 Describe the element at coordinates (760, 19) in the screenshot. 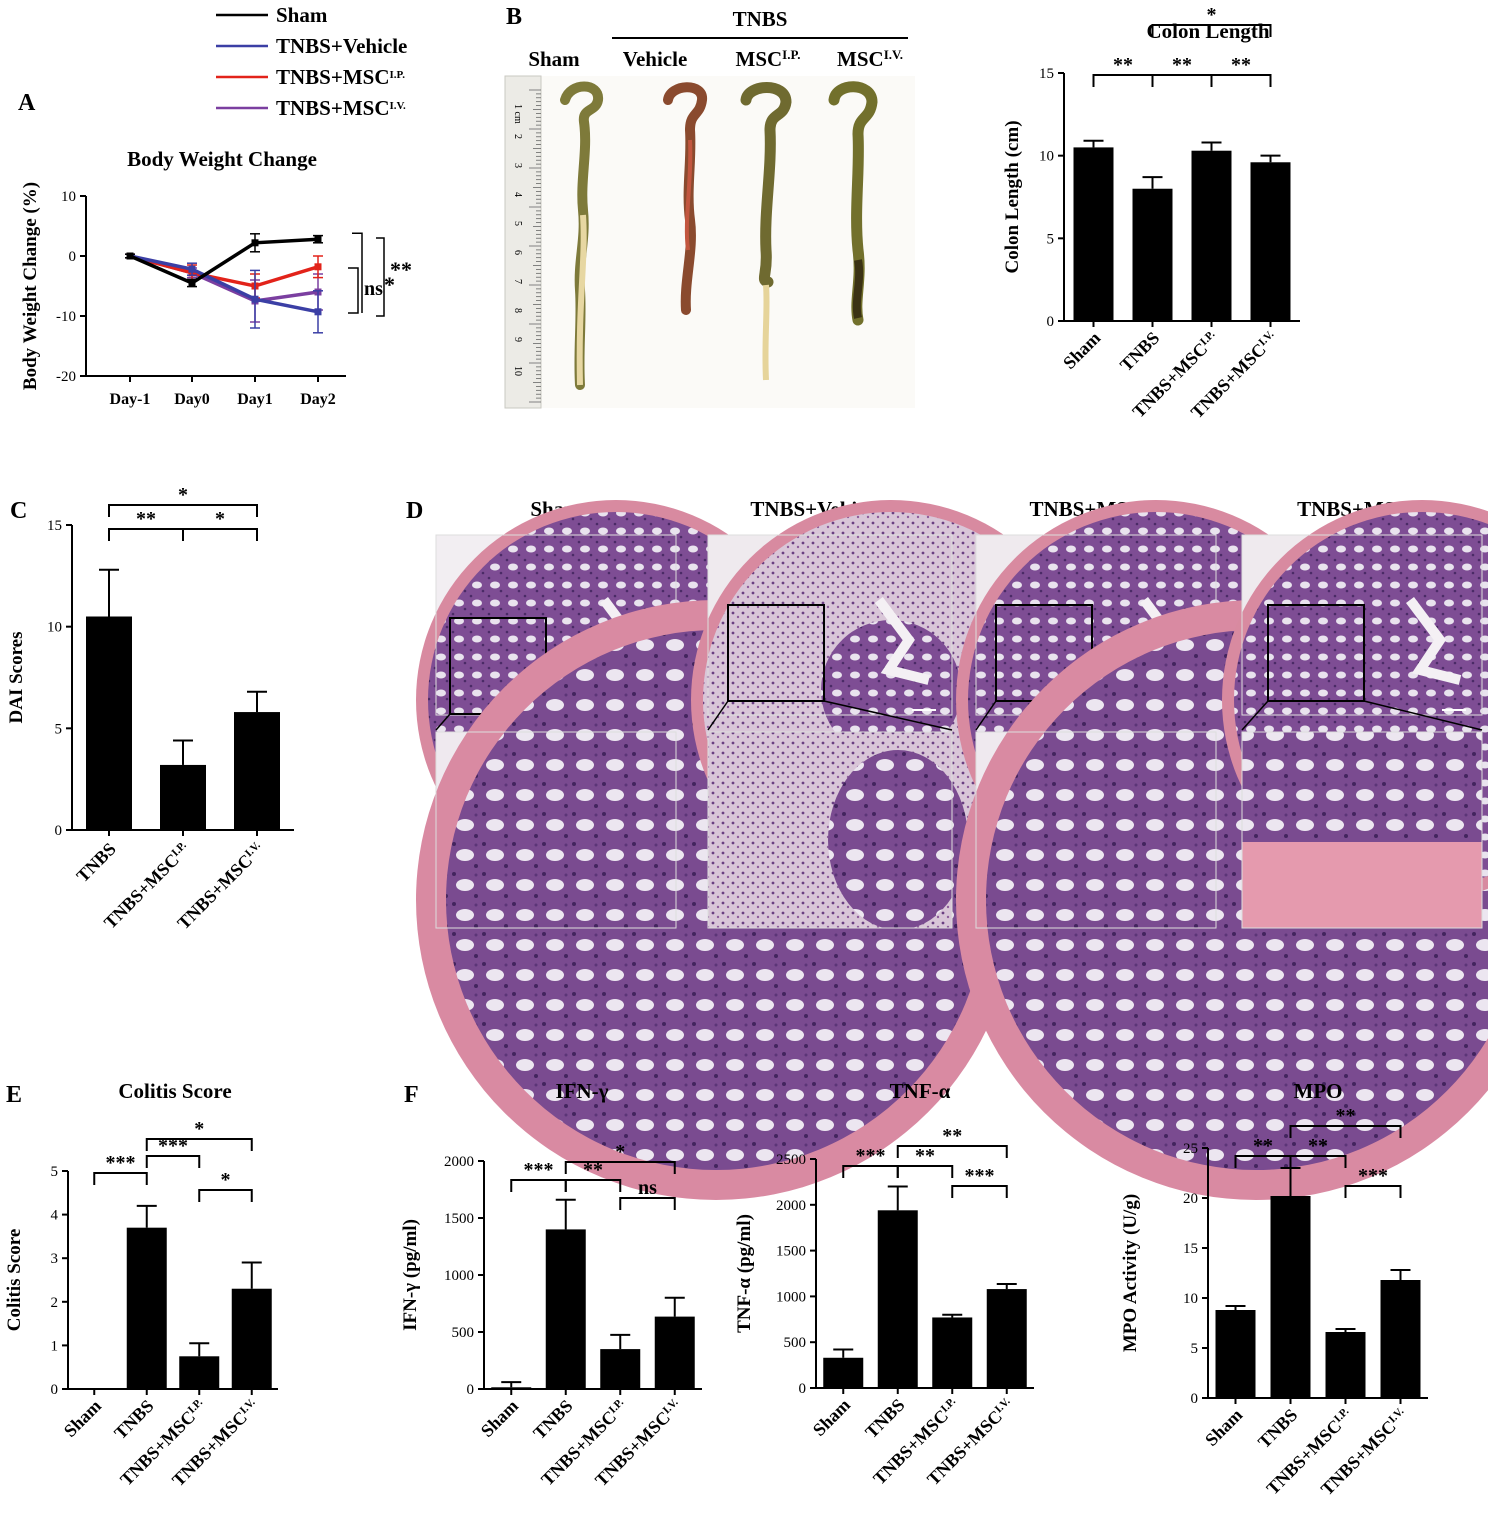

I see `photo-label-tnbs: TNBS` at that location.